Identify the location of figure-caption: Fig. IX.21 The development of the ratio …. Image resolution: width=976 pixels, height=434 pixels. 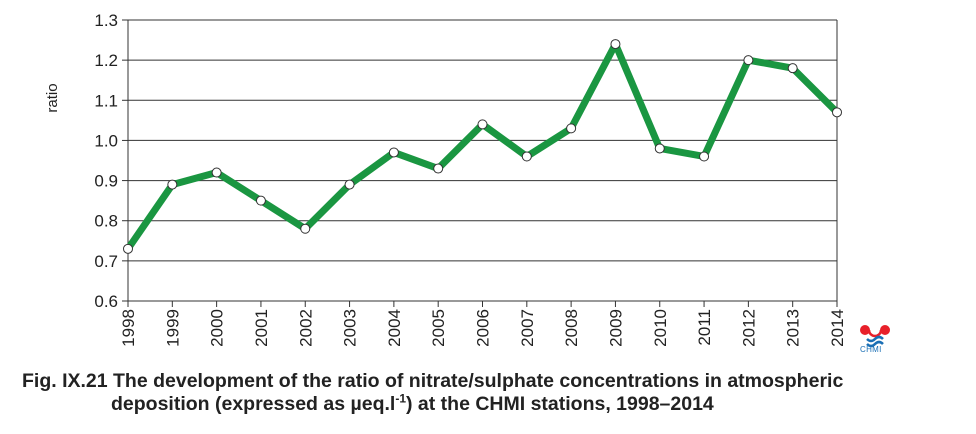
(488, 393).